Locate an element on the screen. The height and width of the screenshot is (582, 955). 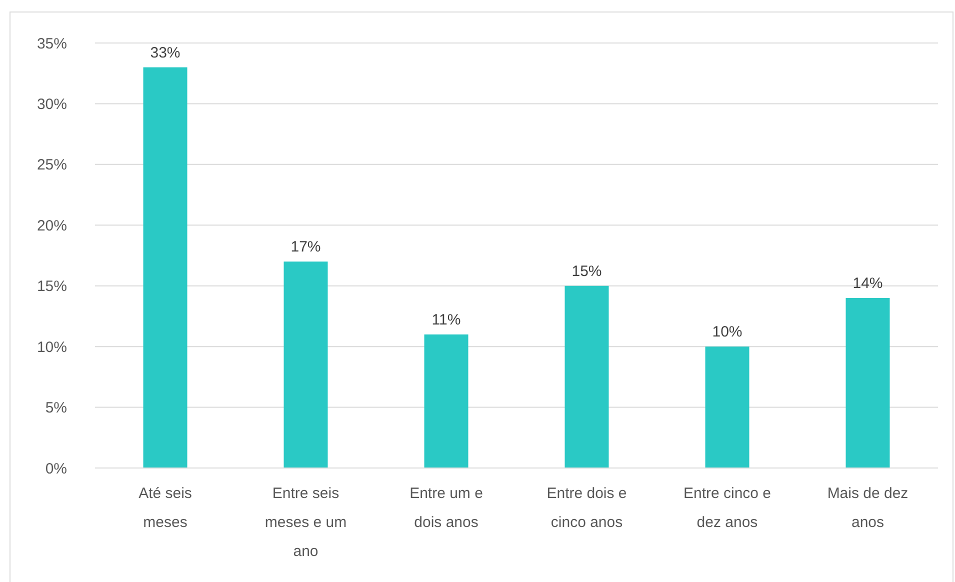
x-tick-label: Entre um e dois anos is located at coordinates (446, 508).